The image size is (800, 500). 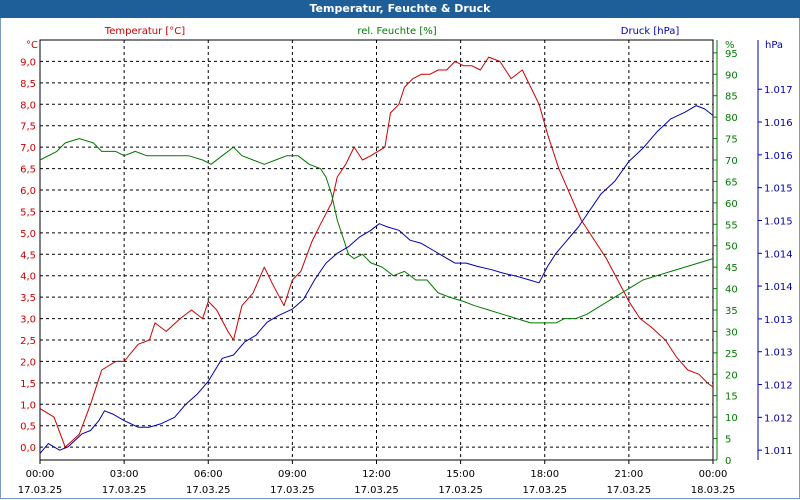 I want to click on temperature-tick-label: 3,5, so click(x=28, y=298).